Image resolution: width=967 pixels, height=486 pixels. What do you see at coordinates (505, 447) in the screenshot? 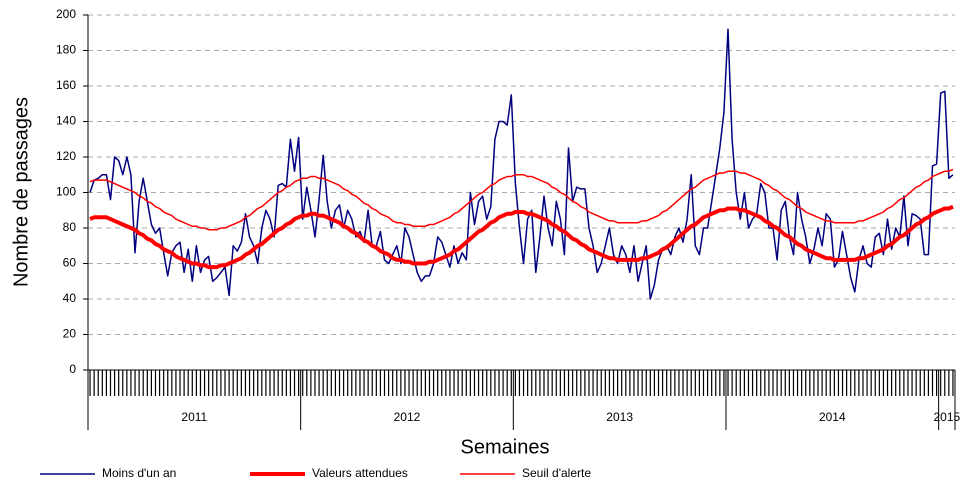
I see `x-axis-title: Semaines` at bounding box center [505, 447].